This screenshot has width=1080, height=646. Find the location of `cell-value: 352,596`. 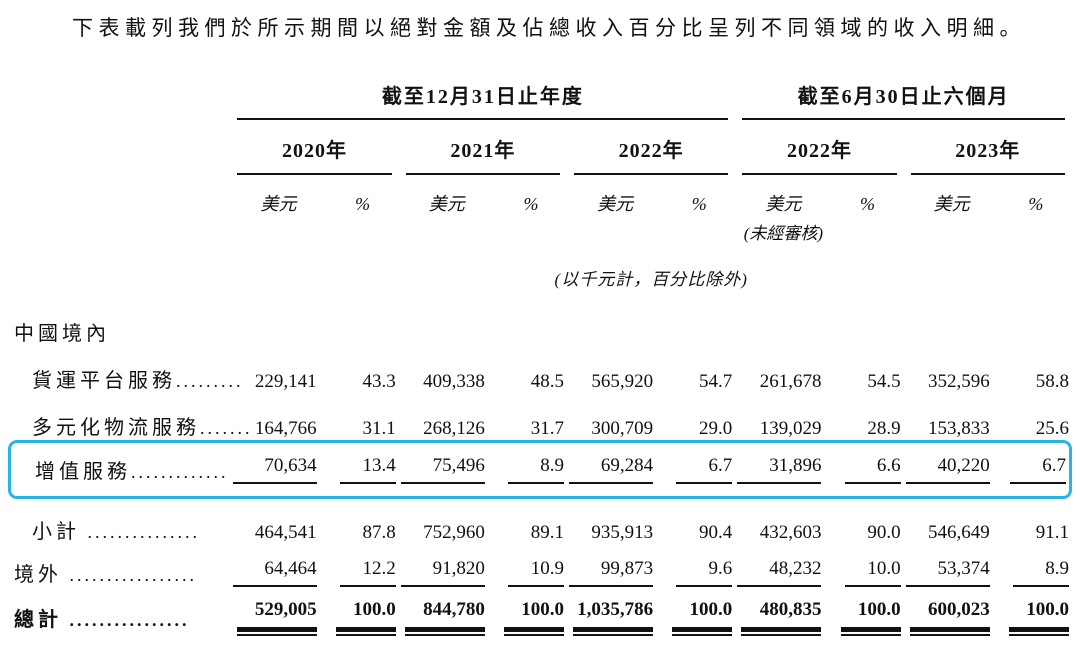

cell-value: 352,596 is located at coordinates (959, 381).